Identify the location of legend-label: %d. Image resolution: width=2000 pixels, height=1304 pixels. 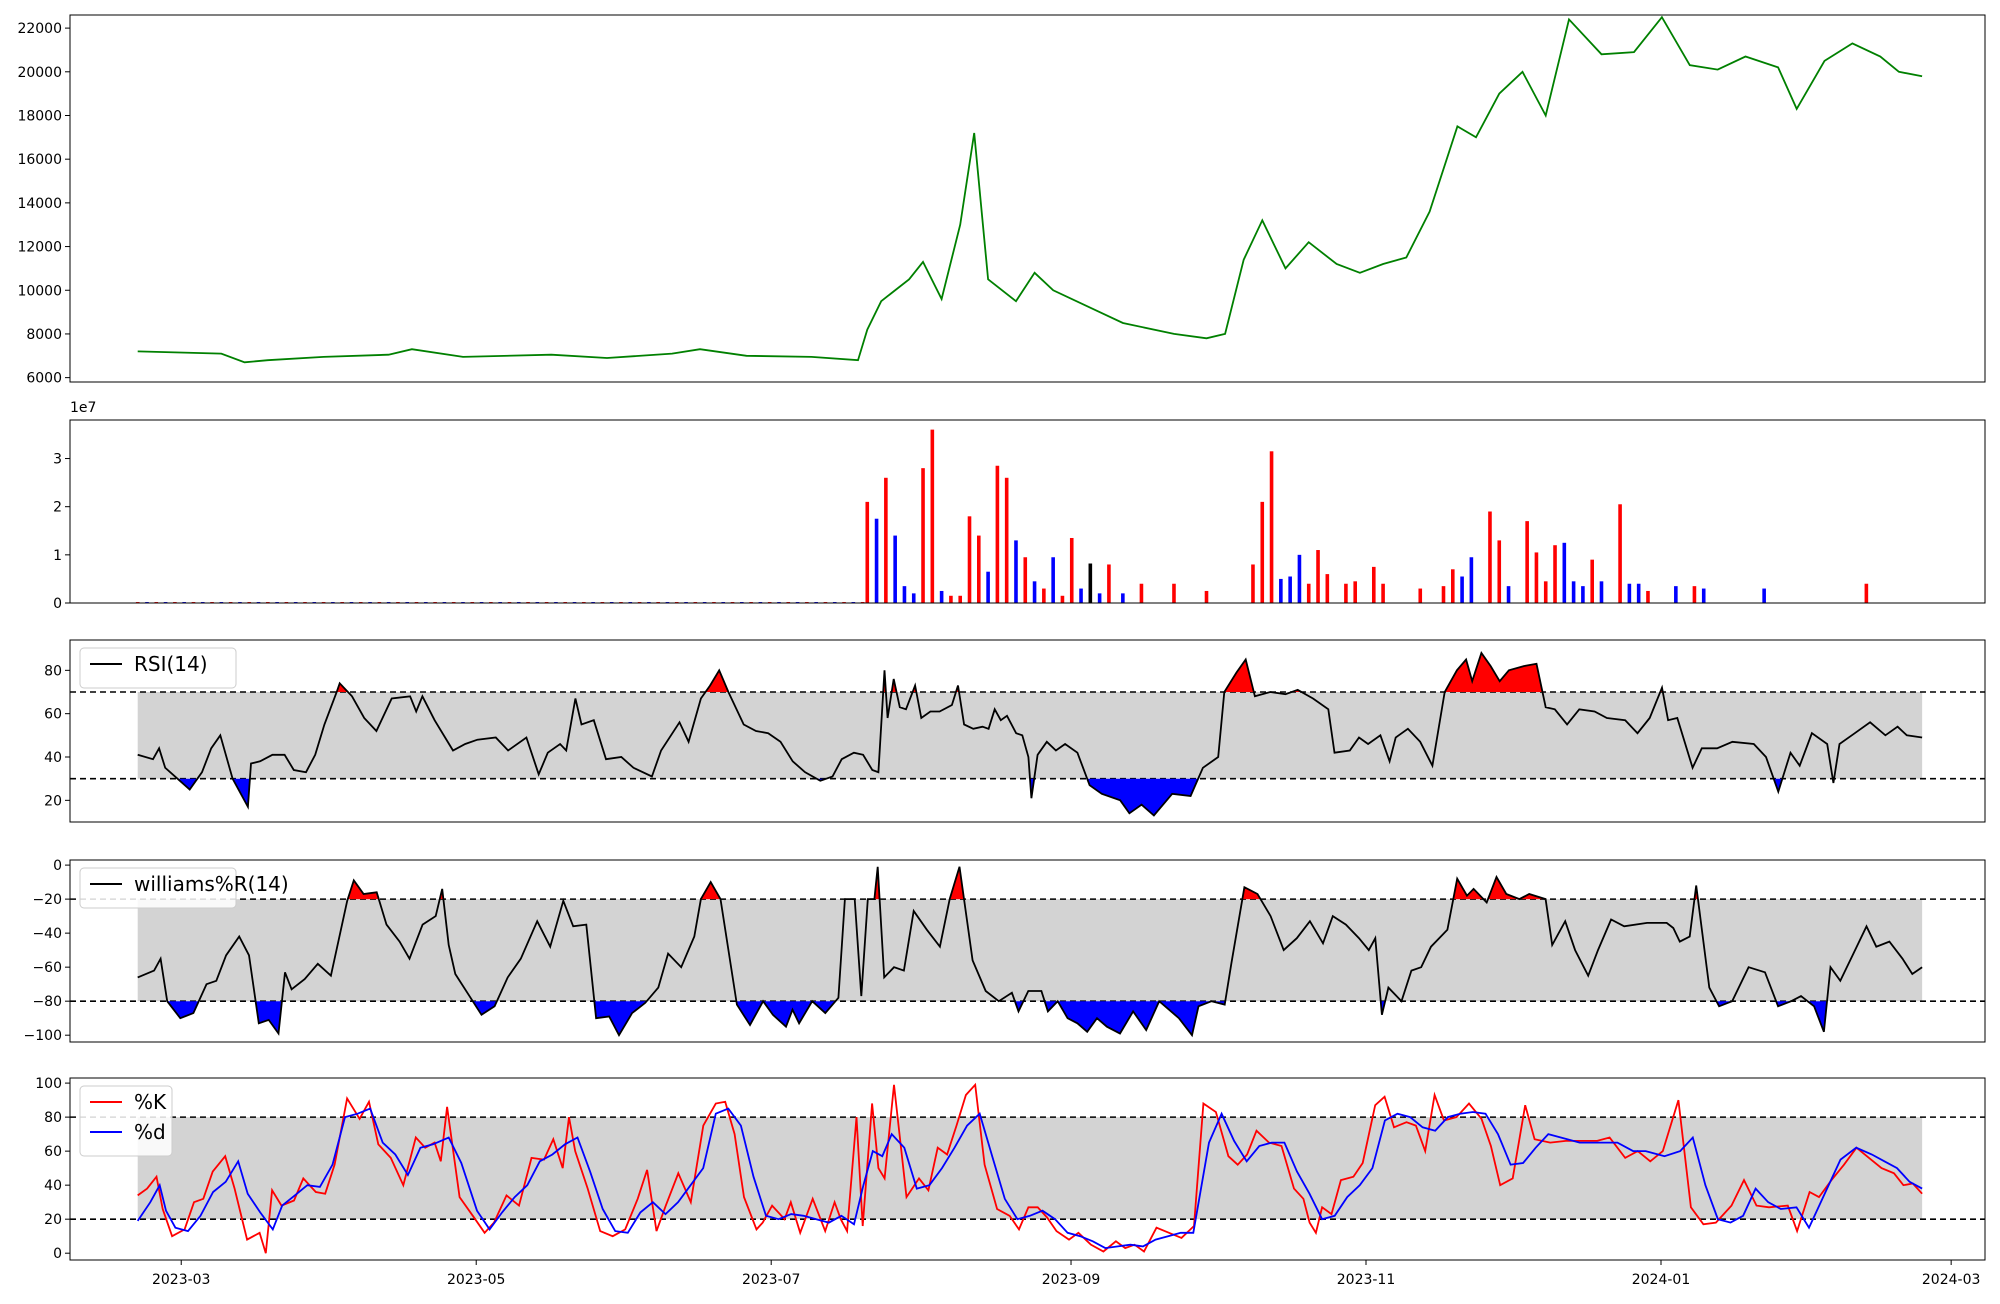
(150, 1132).